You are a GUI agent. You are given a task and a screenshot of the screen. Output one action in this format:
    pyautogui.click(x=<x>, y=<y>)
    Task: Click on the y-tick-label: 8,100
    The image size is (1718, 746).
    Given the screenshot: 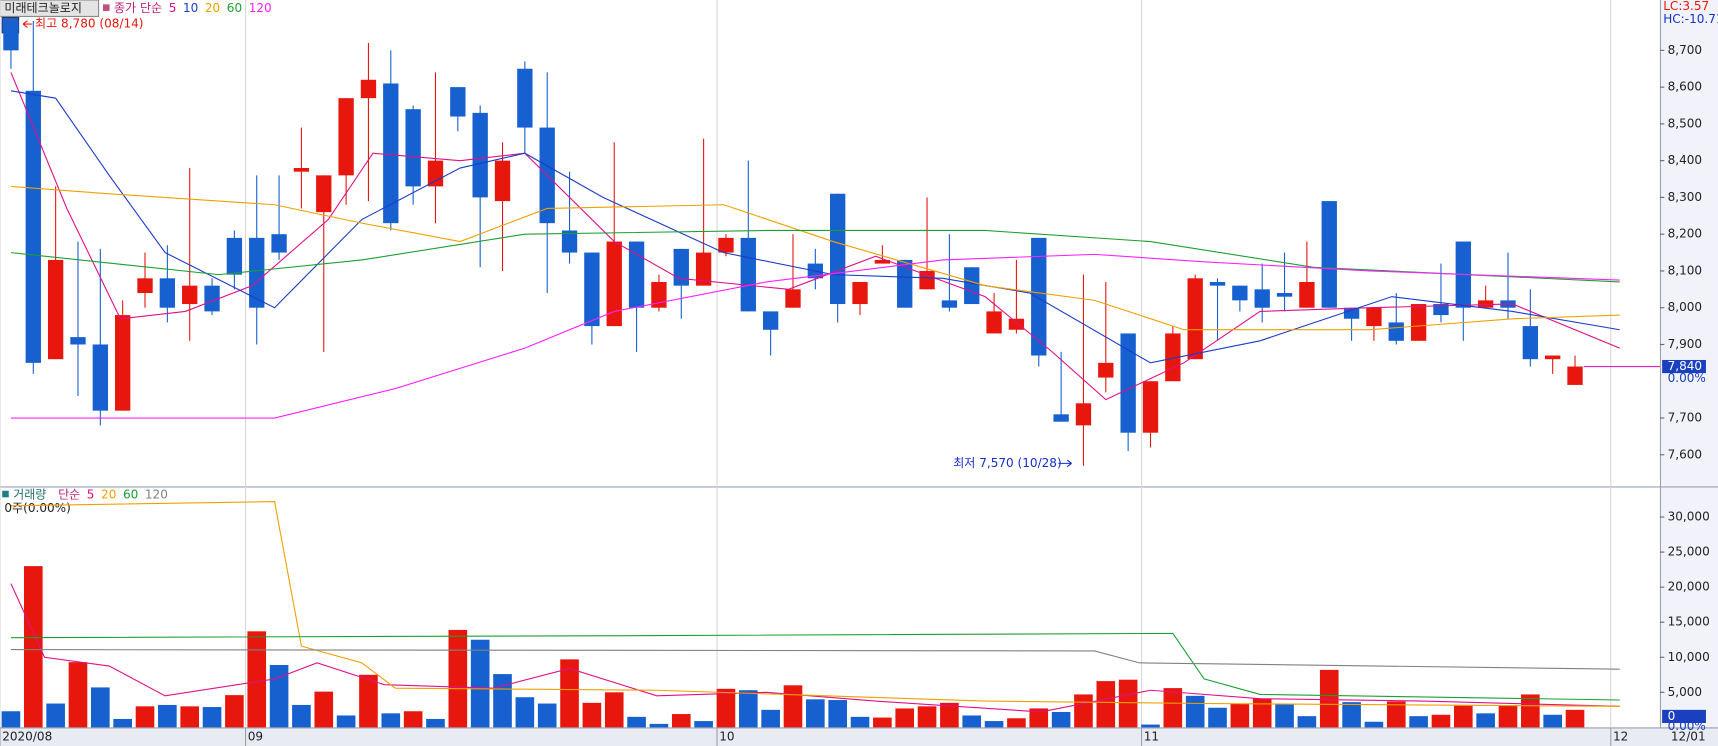 What is the action you would take?
    pyautogui.click(x=1685, y=270)
    